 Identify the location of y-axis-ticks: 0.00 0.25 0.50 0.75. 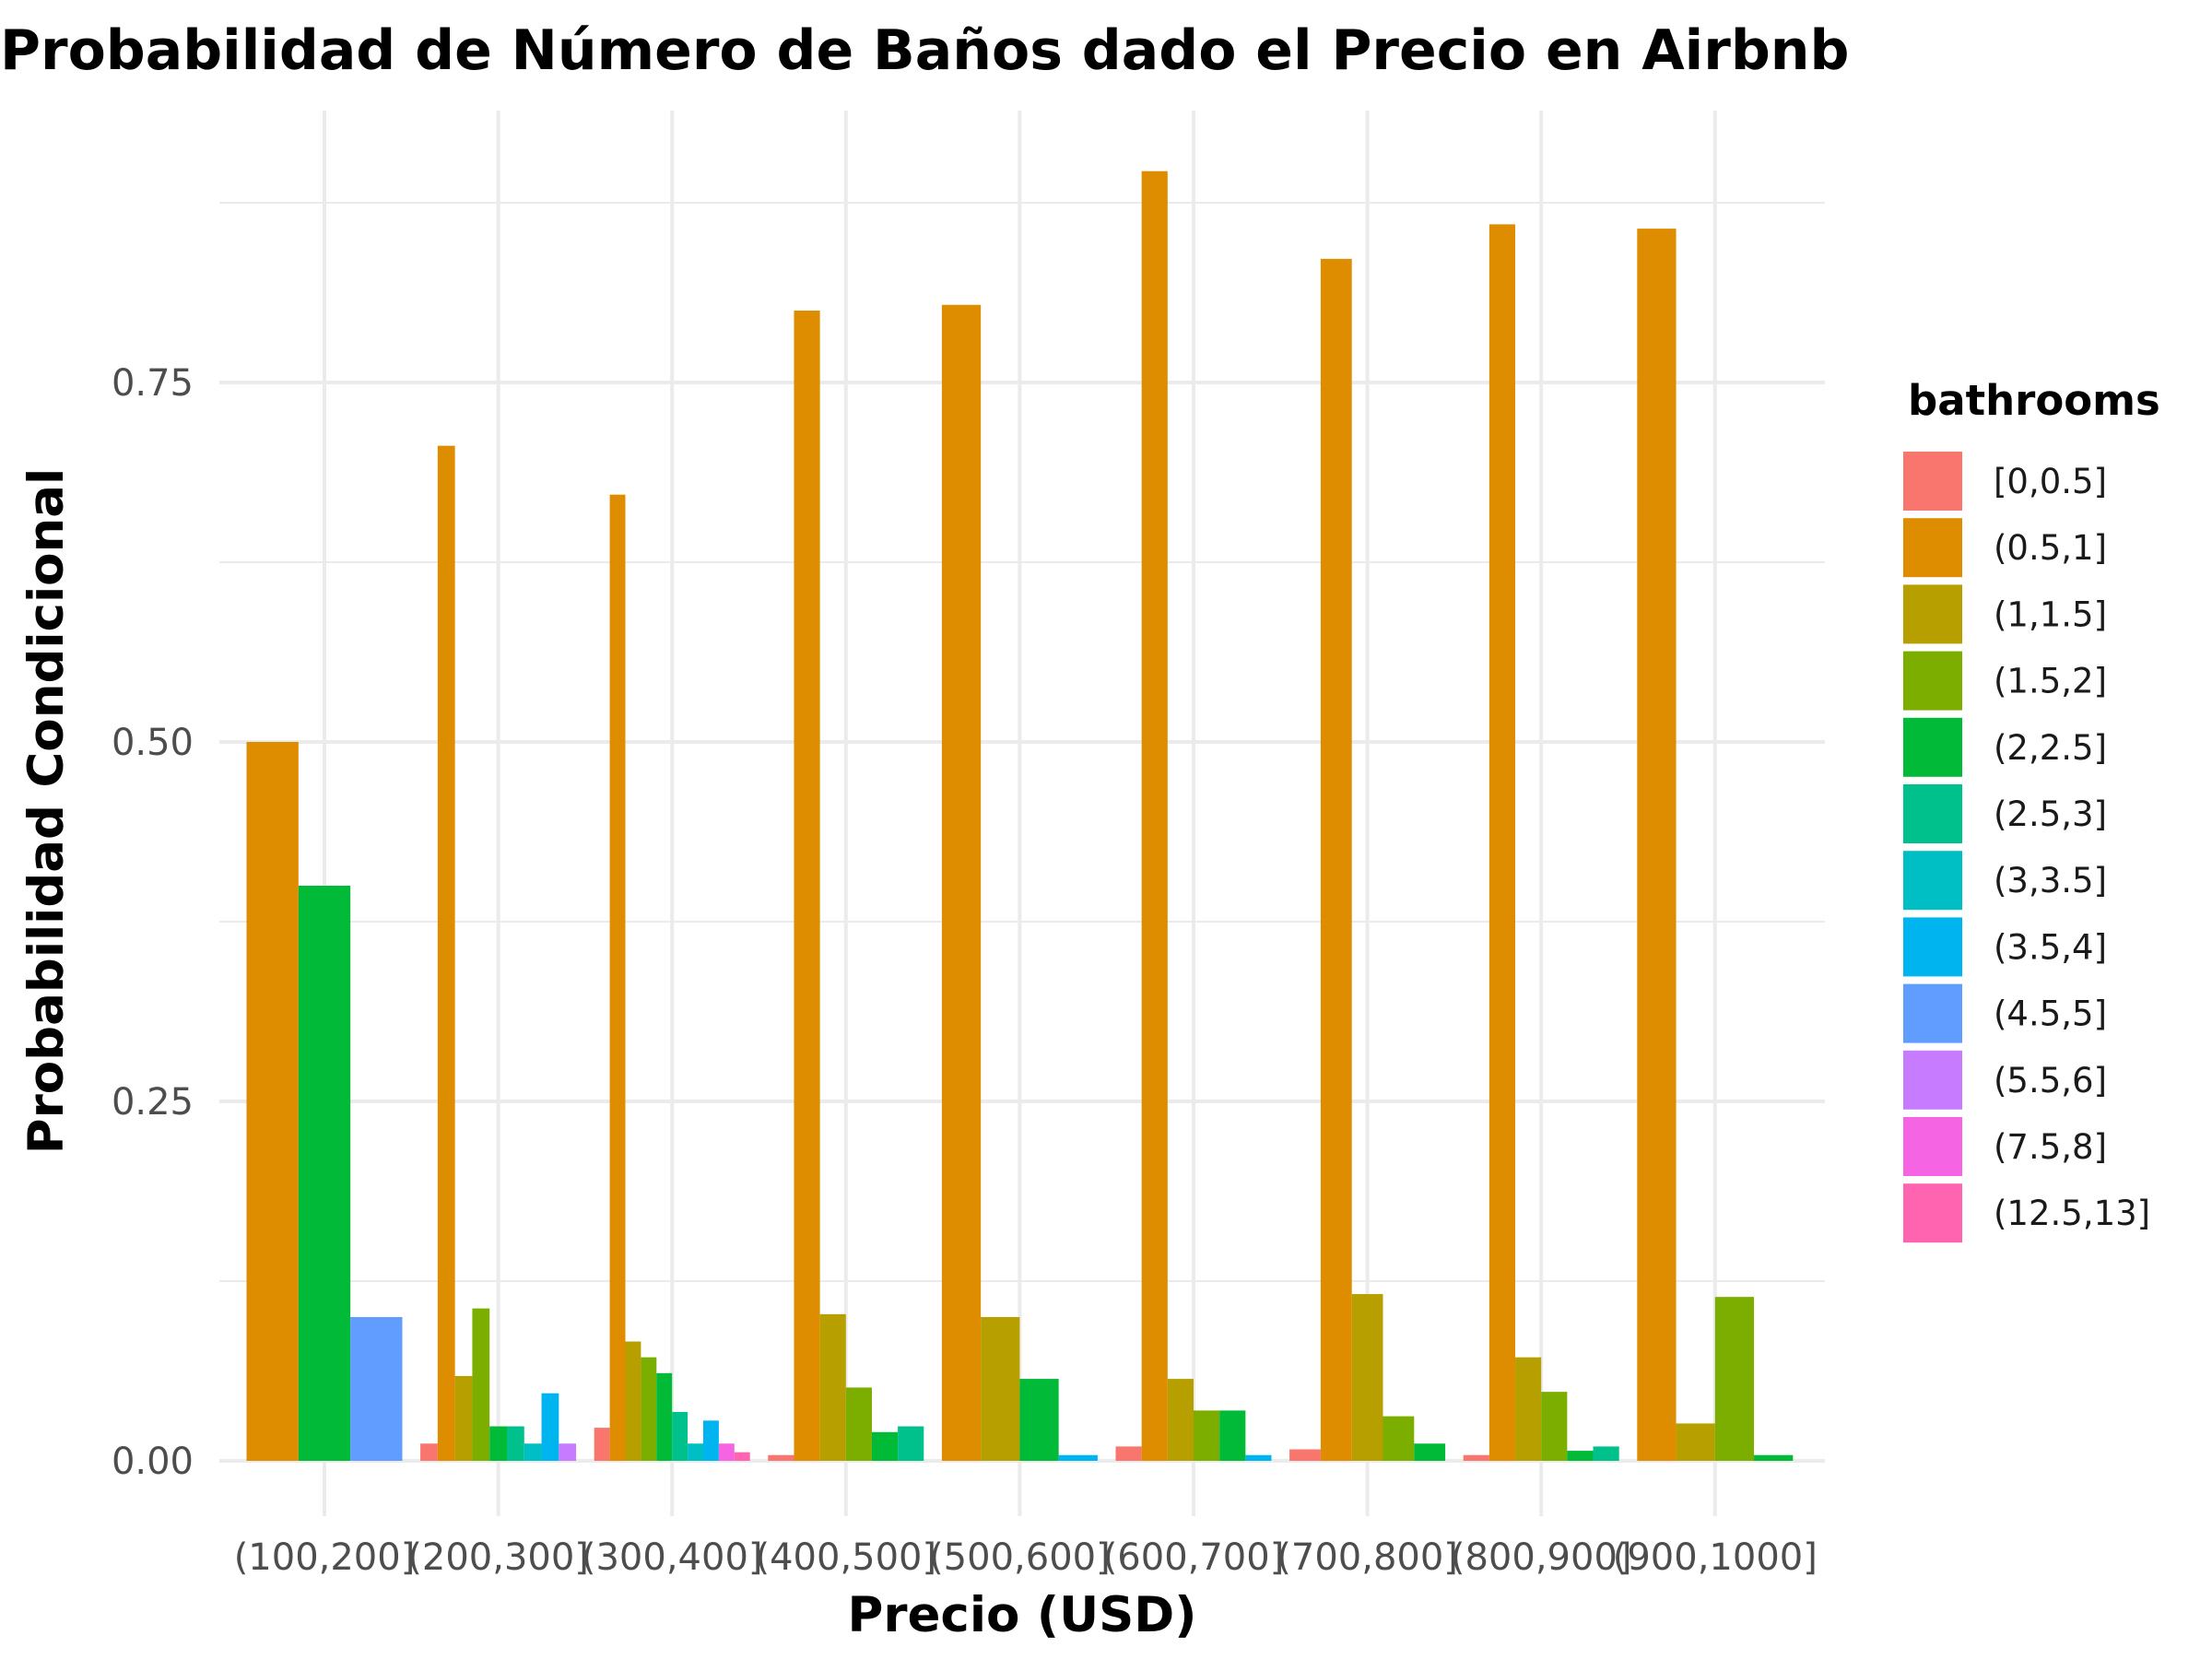
(153, 922).